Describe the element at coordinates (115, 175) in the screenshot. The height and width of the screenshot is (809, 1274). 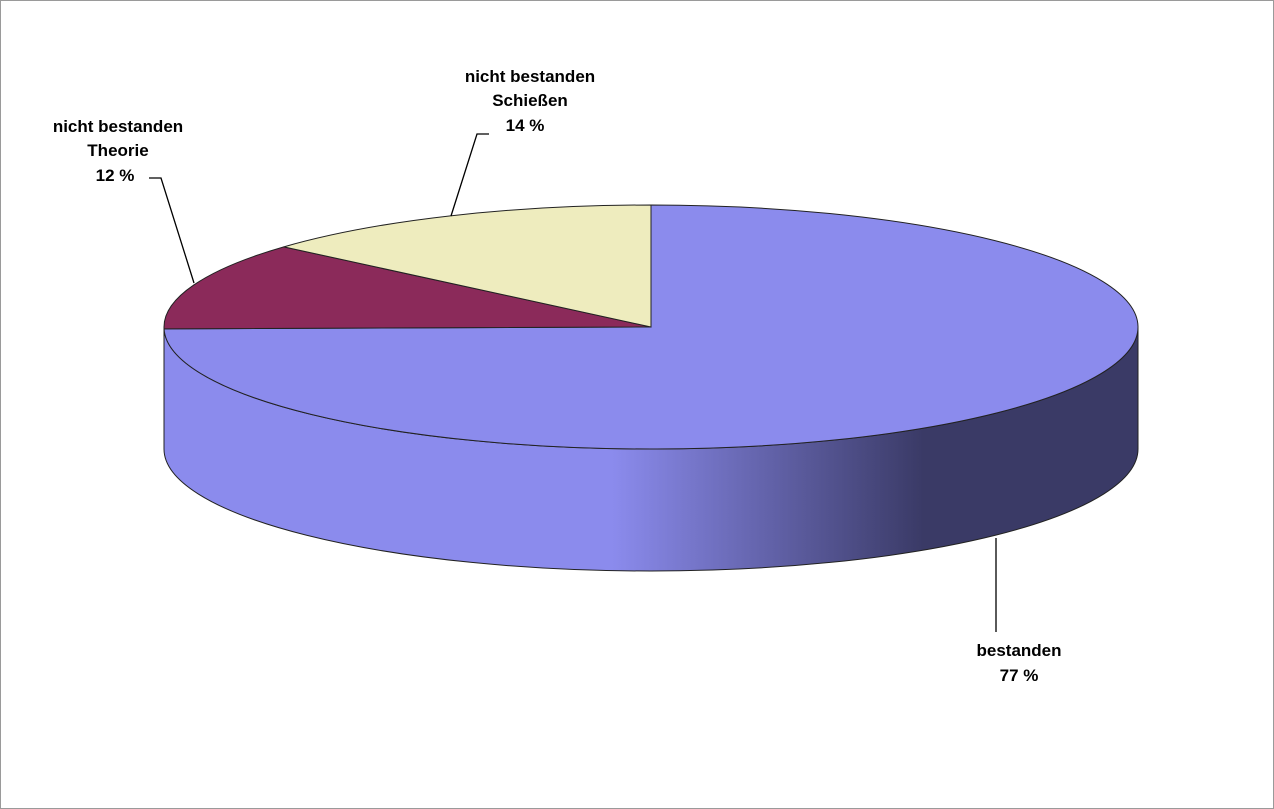
I see `label-theorie-value: 12 %` at that location.